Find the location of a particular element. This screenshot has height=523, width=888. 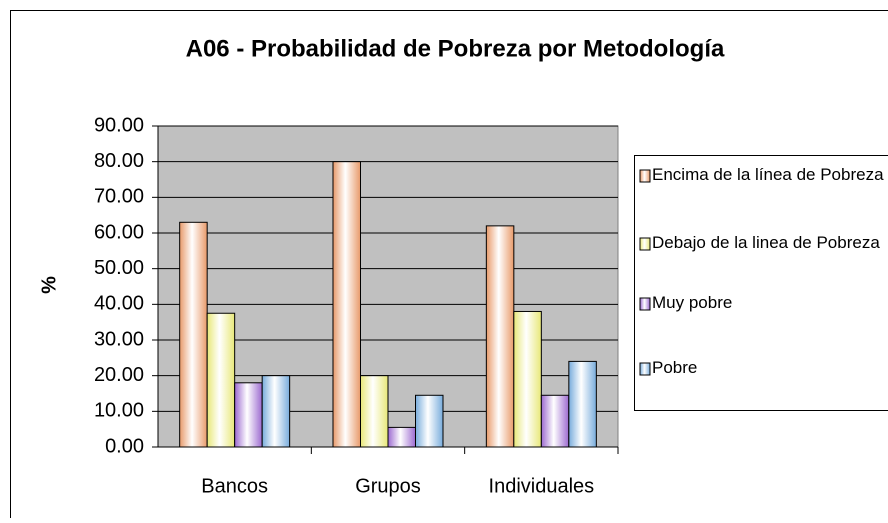

y-tick-label: 90.00 is located at coordinates (119, 125).